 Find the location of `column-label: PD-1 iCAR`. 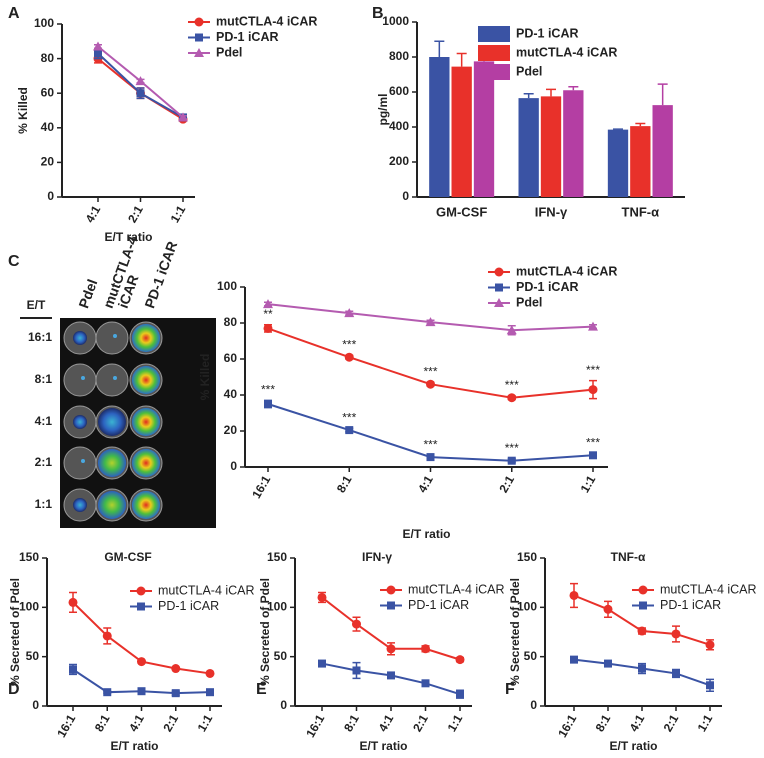

column-label: PD-1 iCAR is located at coordinates (160, 274).